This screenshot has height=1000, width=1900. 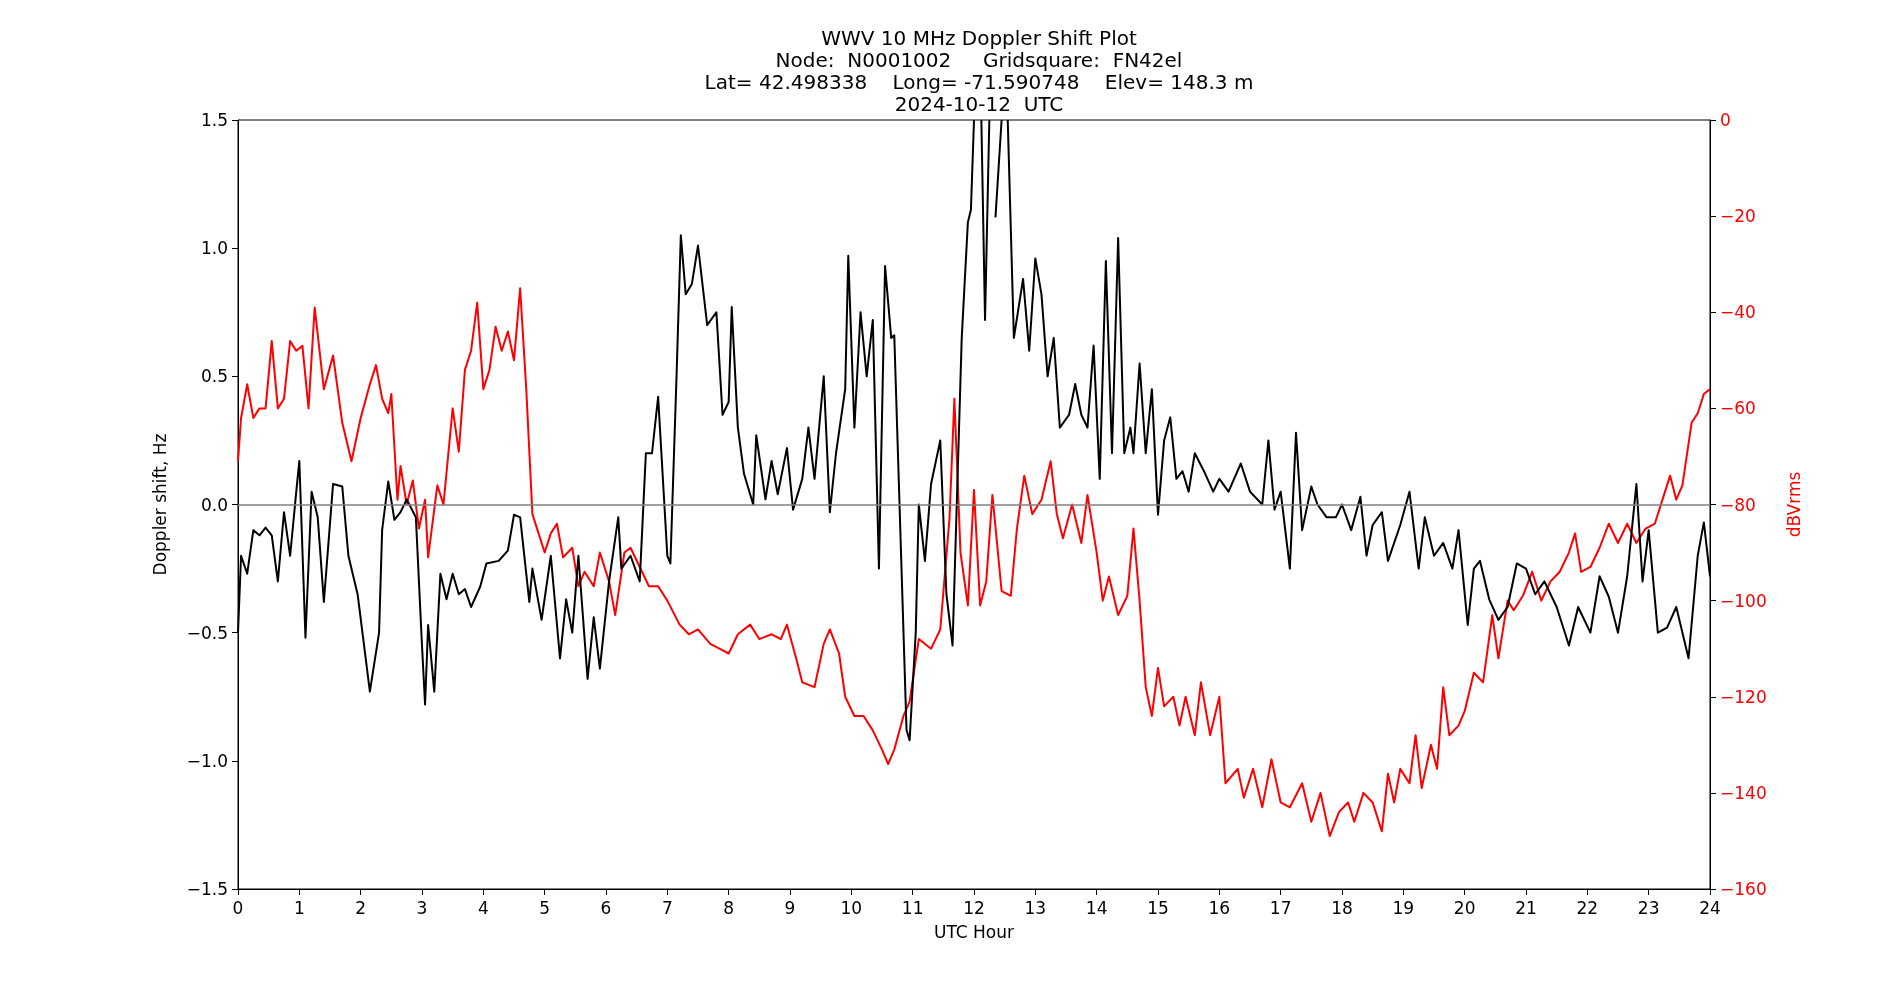 I want to click on y-axis-title: Doppler shift, Hz, so click(x=159, y=504).